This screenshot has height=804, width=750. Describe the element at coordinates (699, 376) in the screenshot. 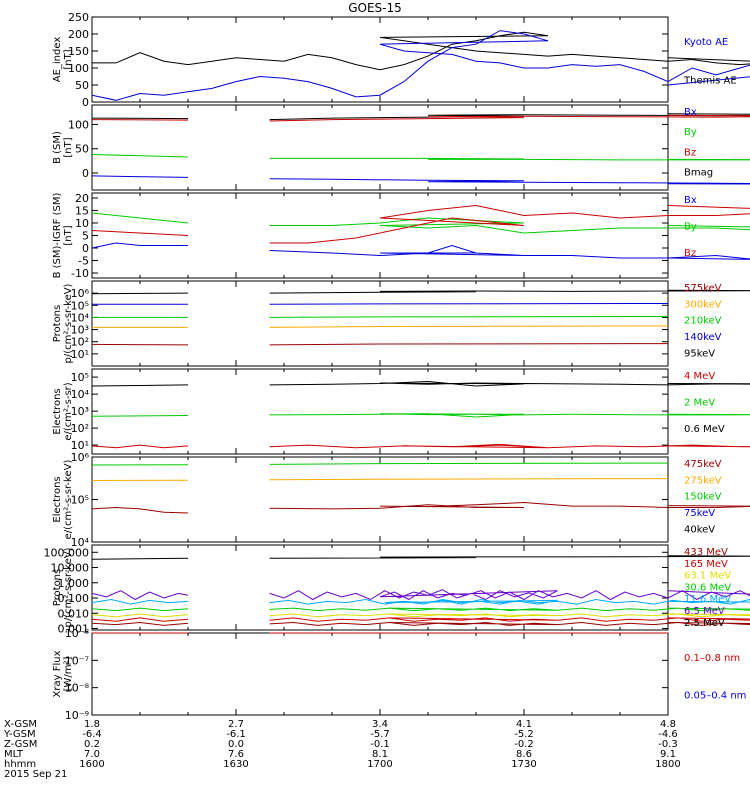

I see `legend-item: 4 MeV` at that location.